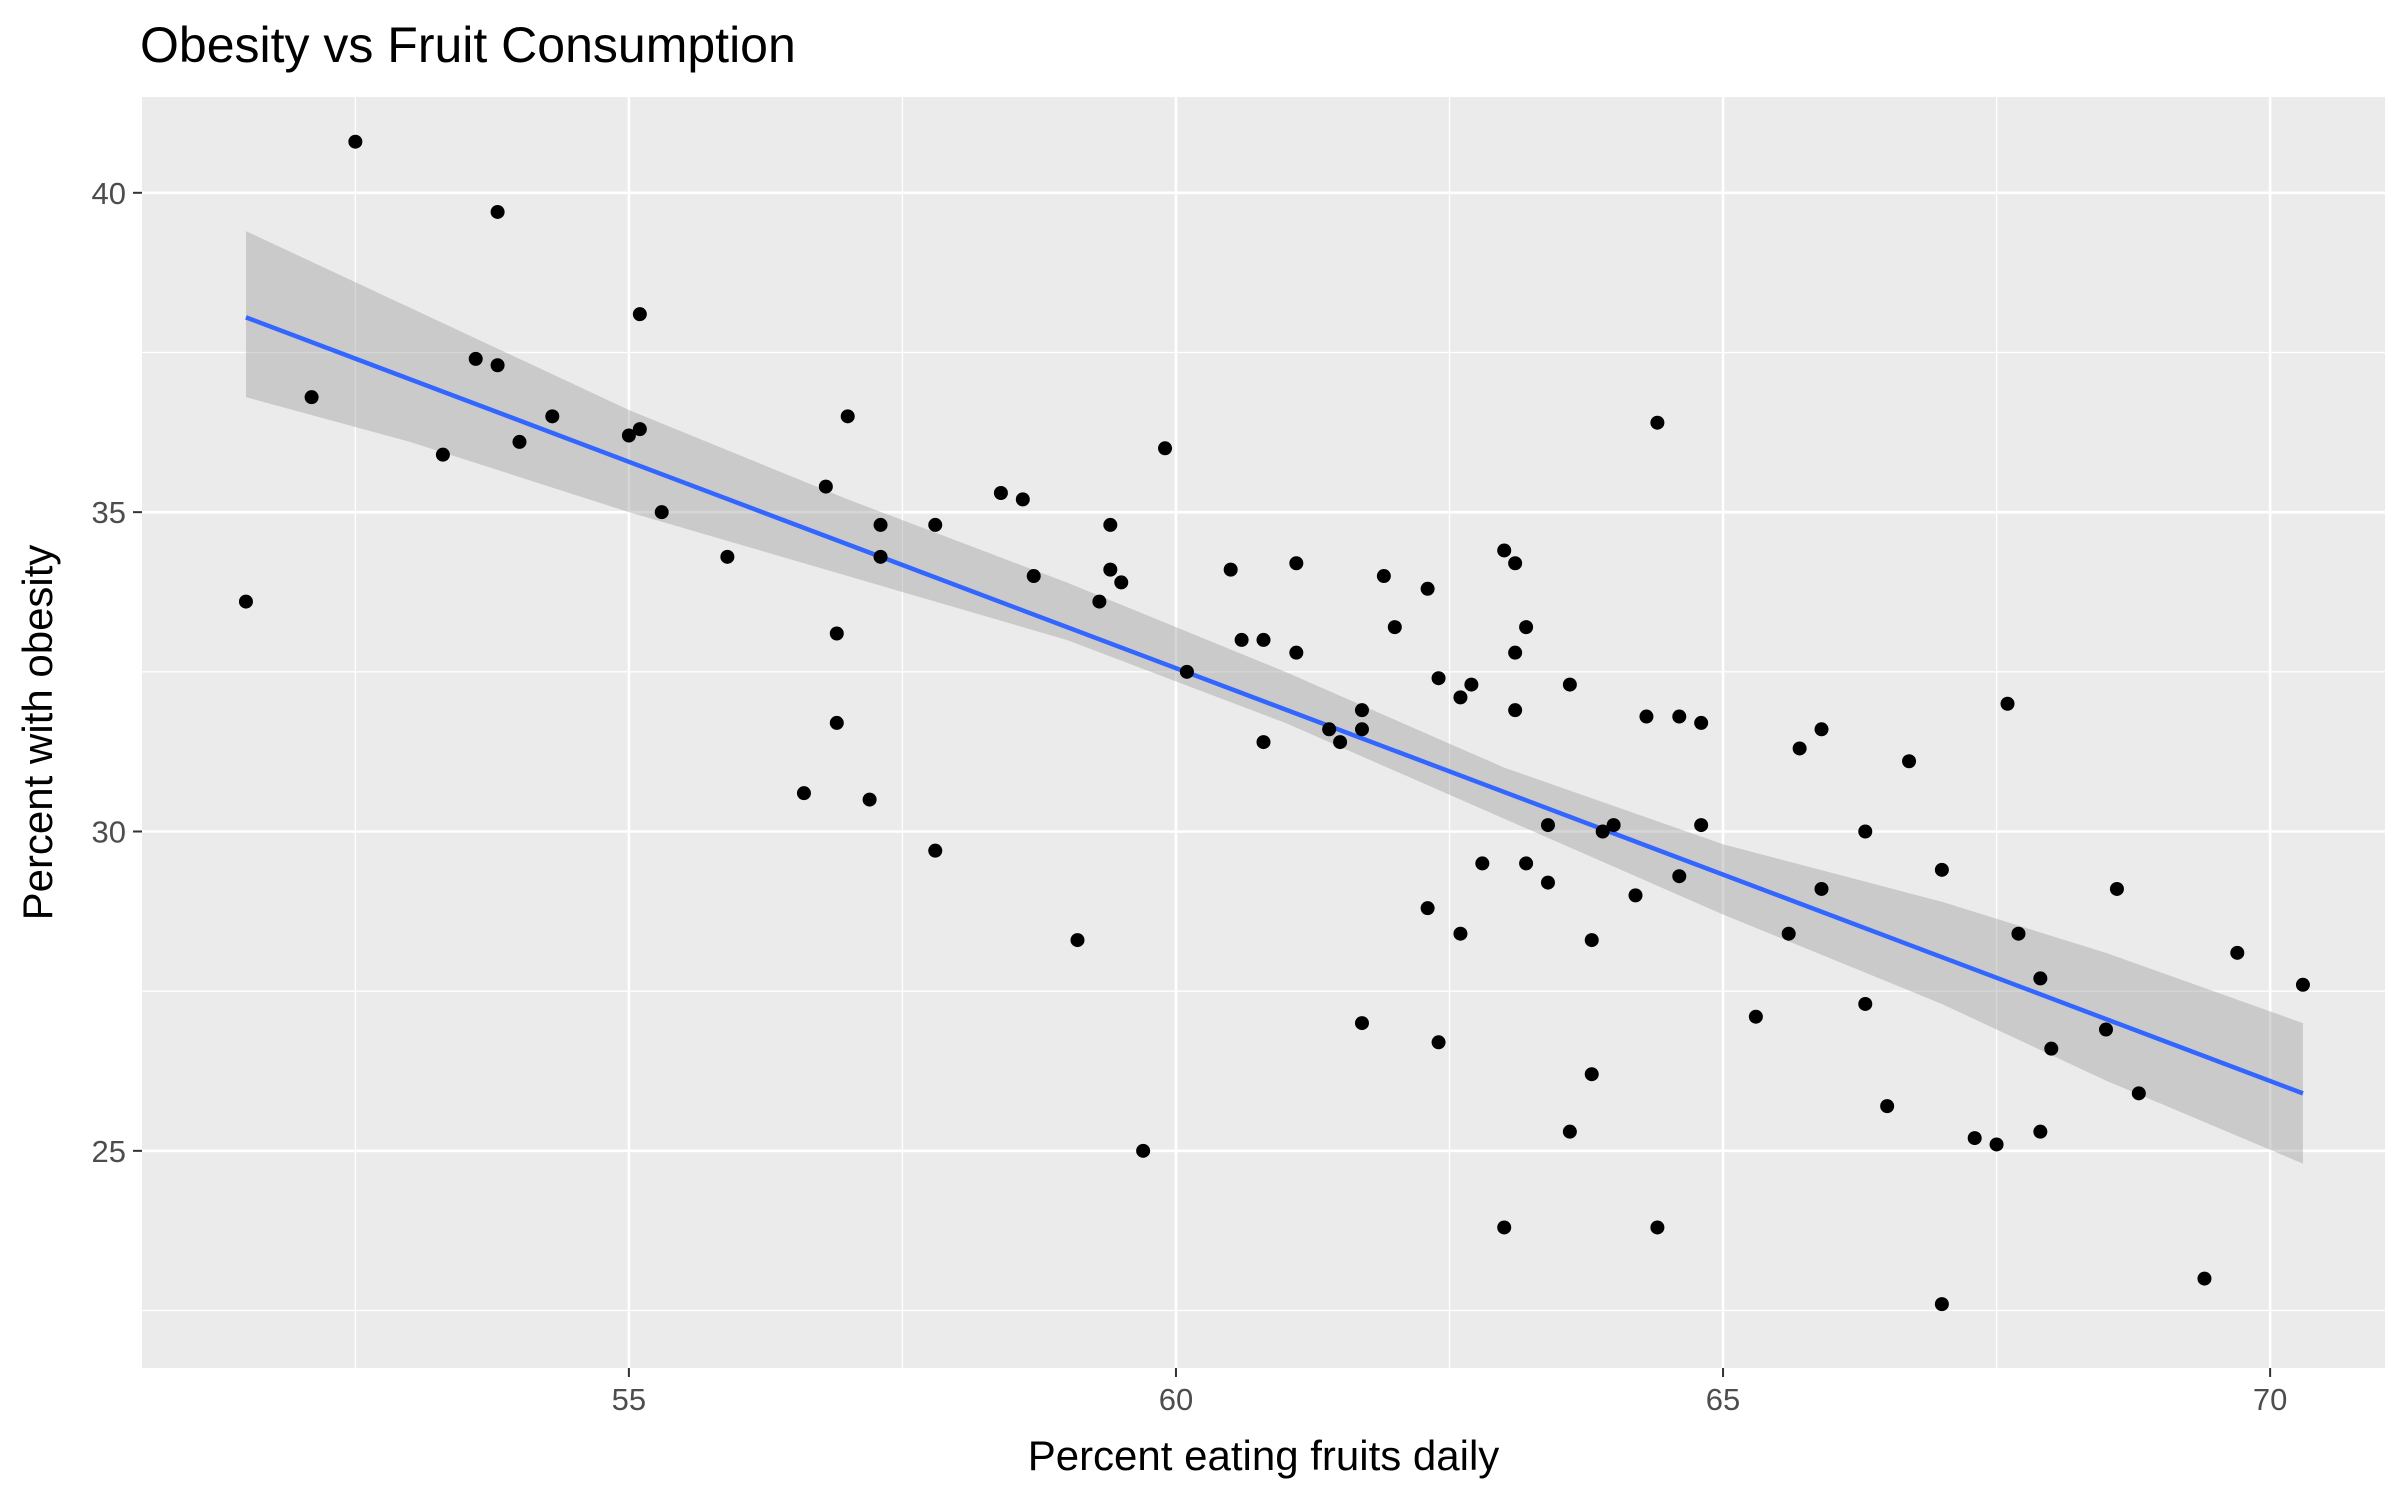  I want to click on y-axis-title: Percent with obesity, so click(37, 733).